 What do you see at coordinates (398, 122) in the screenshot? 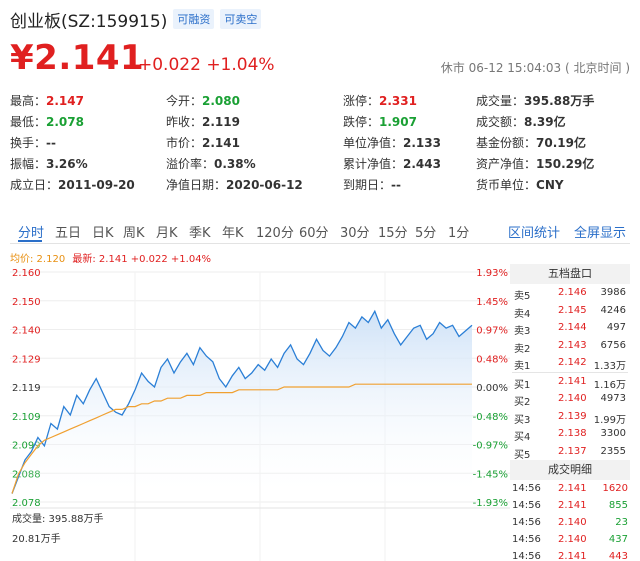
I see `stat-value: 1.907` at bounding box center [398, 122].